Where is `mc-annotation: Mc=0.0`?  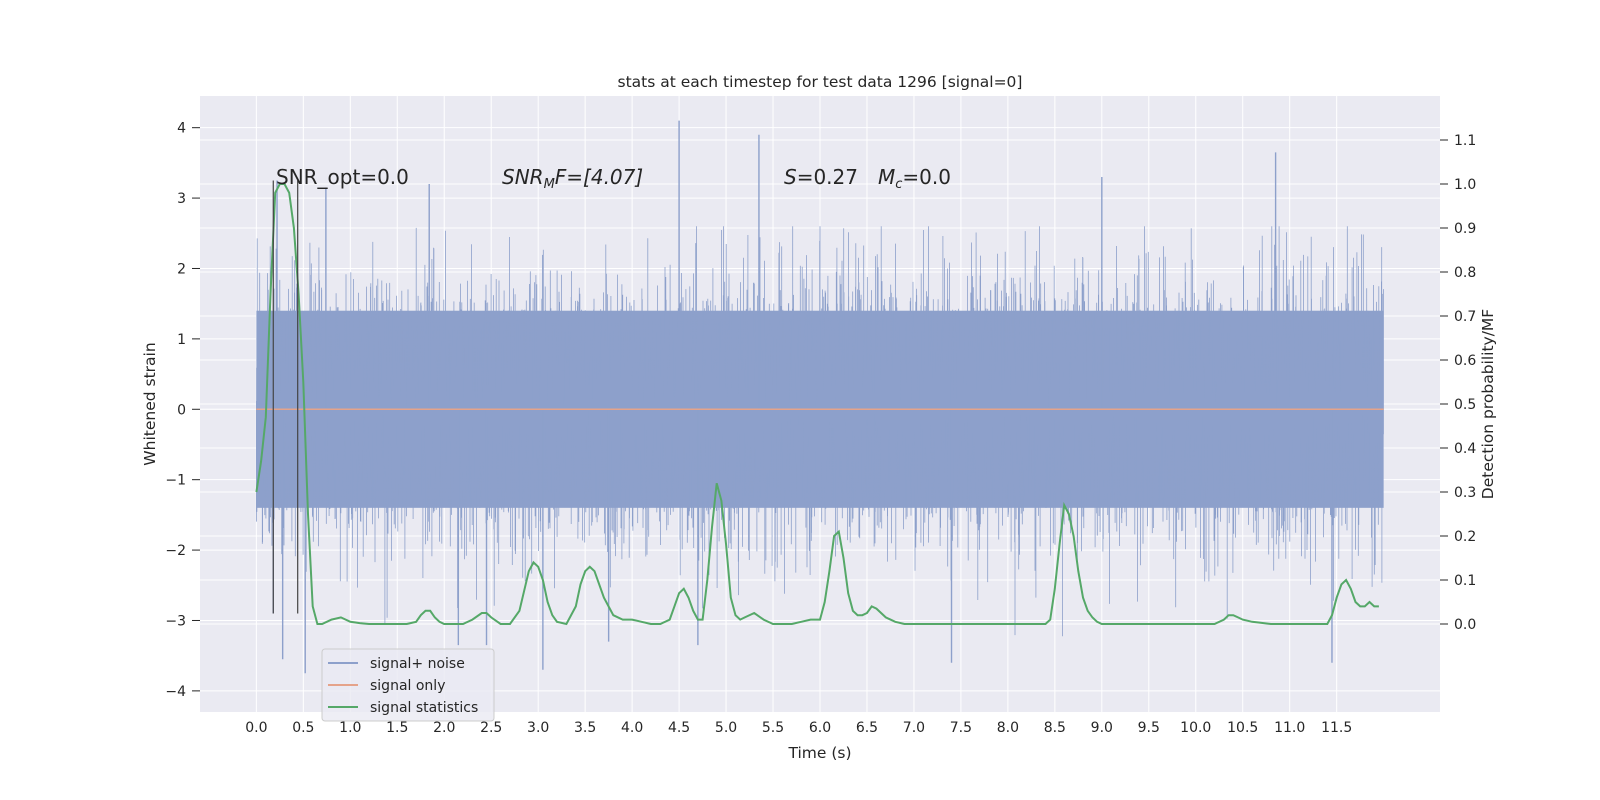 mc-annotation: Mc=0.0 is located at coordinates (914, 178).